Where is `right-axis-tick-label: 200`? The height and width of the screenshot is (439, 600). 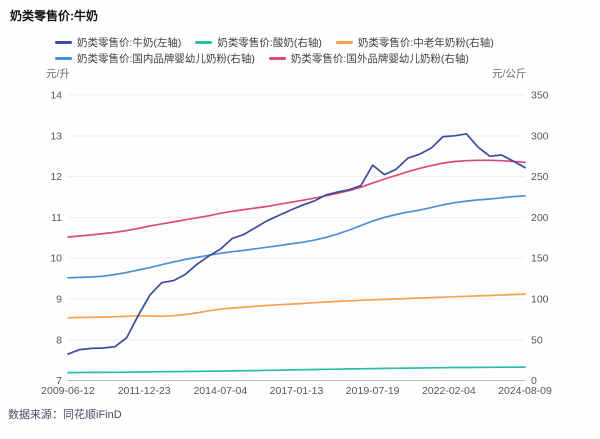 right-axis-tick-label: 200 is located at coordinates (540, 218).